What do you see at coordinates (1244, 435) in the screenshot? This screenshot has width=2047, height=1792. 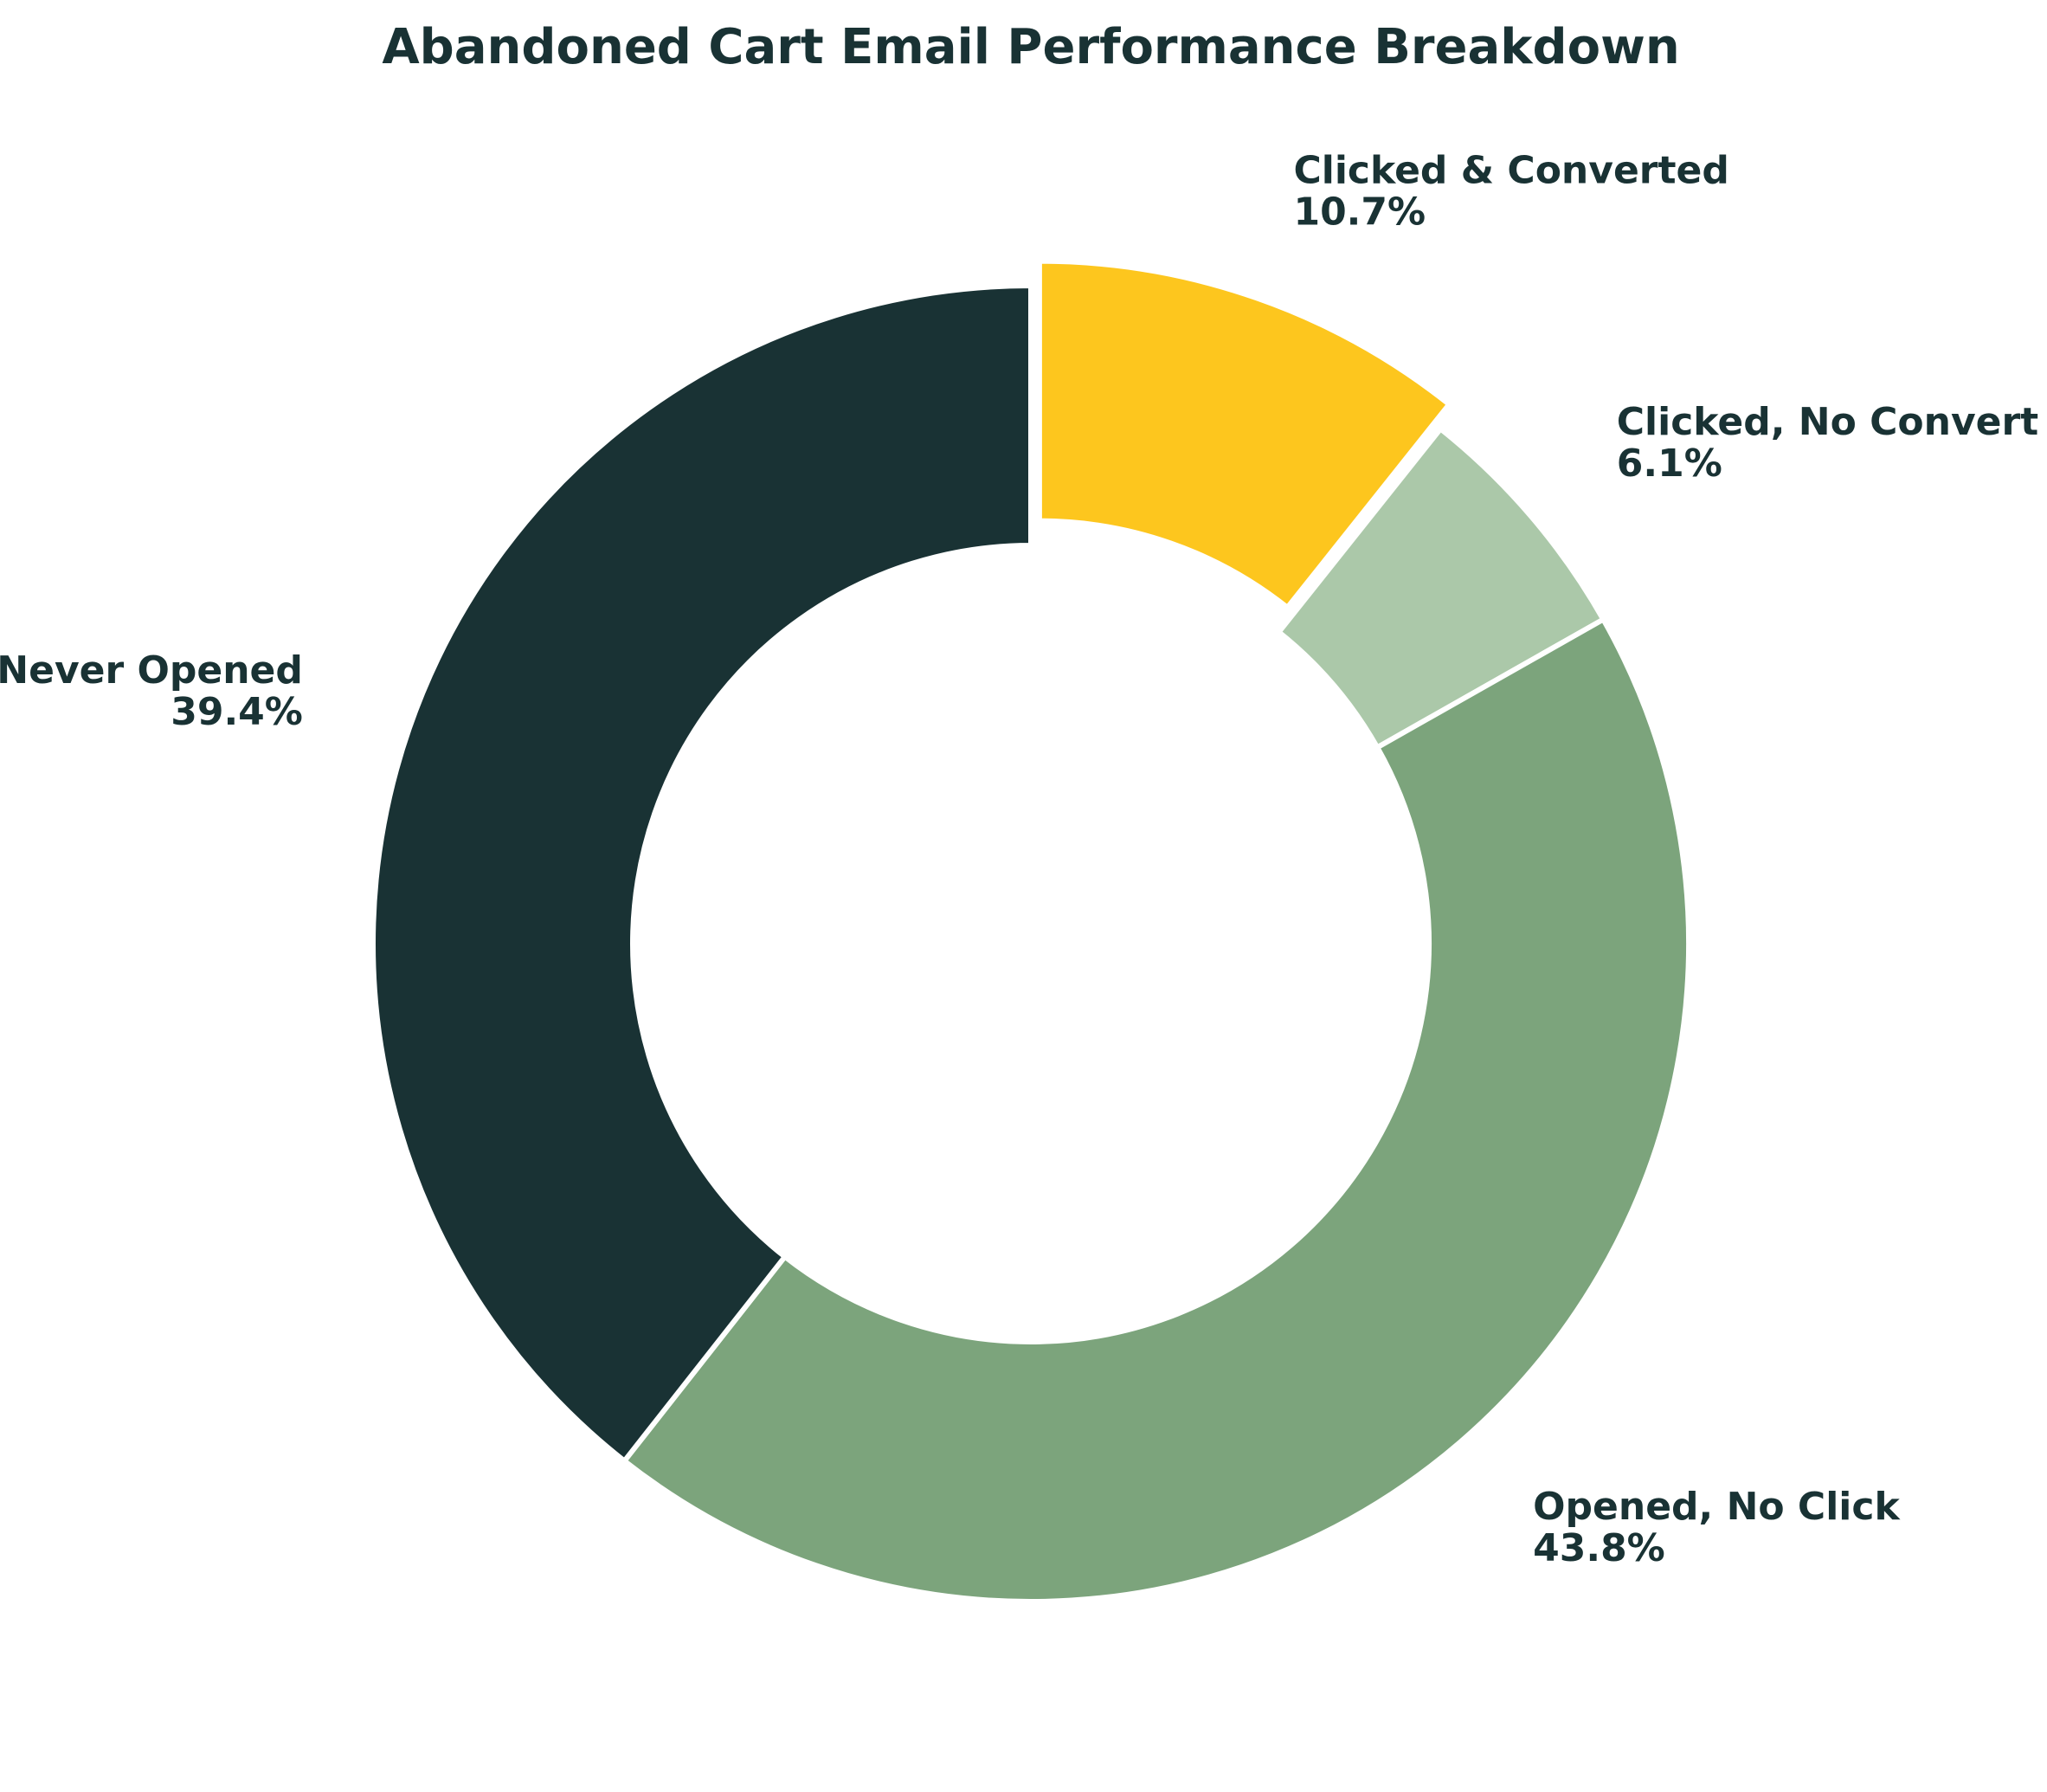 I see `slice-clicked-converted` at bounding box center [1244, 435].